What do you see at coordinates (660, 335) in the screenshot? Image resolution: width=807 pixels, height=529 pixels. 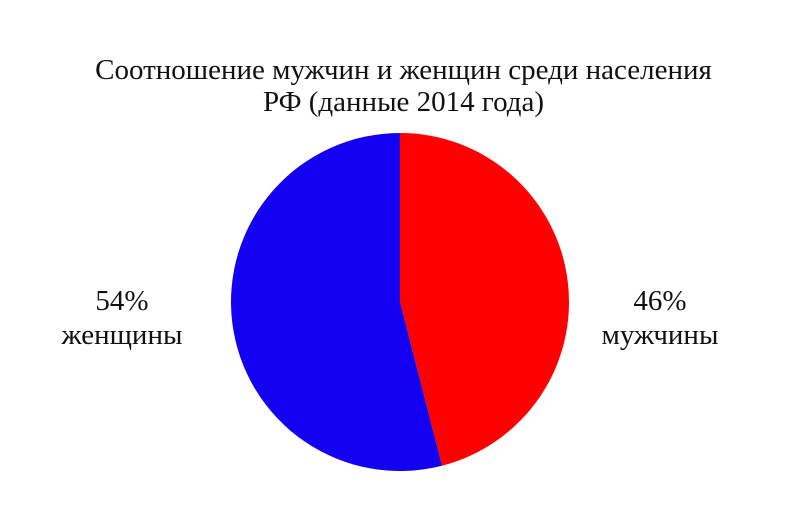 I see `label-men-name: мужчины` at bounding box center [660, 335].